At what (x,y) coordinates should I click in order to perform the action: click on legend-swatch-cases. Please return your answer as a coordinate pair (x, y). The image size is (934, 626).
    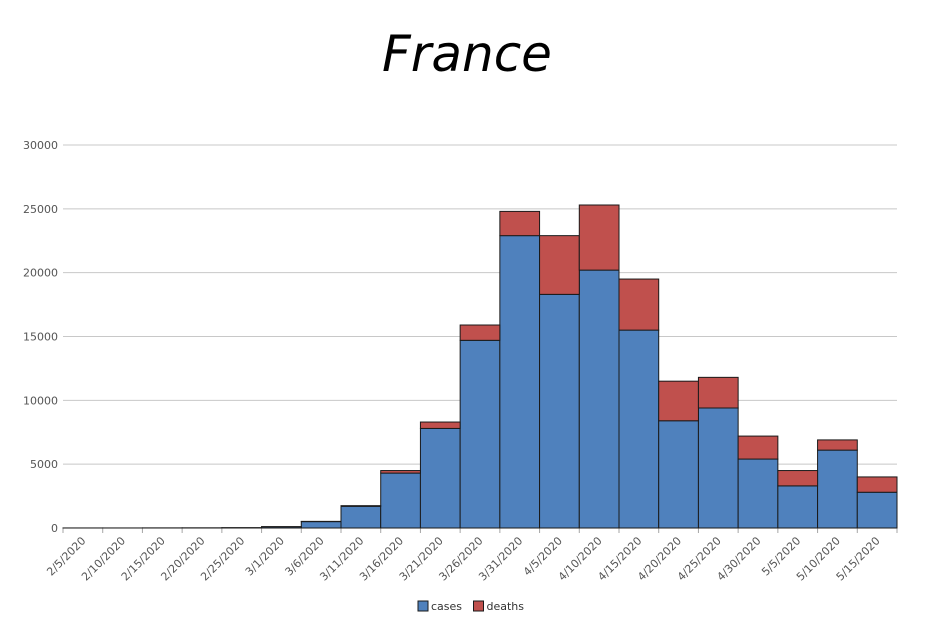
    Looking at the image, I should click on (423, 606).